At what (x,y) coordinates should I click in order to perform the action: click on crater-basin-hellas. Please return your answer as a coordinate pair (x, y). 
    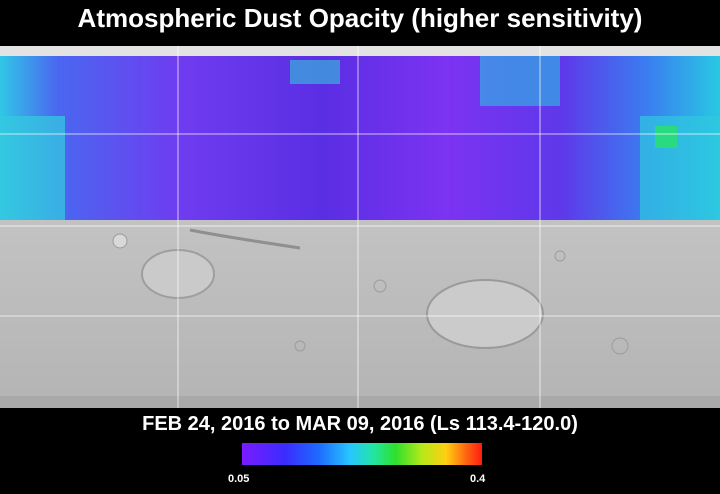
    Looking at the image, I should click on (485, 314).